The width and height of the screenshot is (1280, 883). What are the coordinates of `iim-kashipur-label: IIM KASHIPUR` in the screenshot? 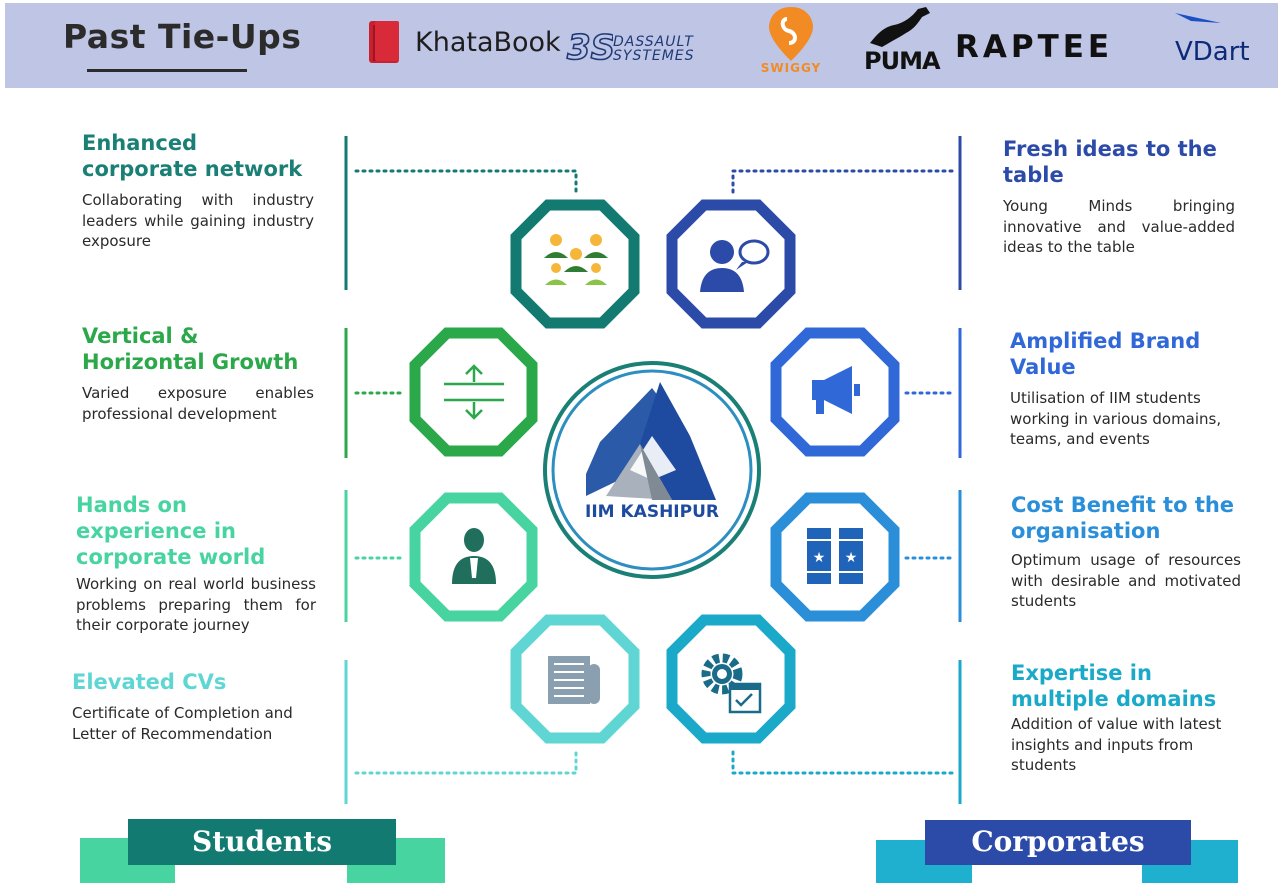 It's located at (652, 512).